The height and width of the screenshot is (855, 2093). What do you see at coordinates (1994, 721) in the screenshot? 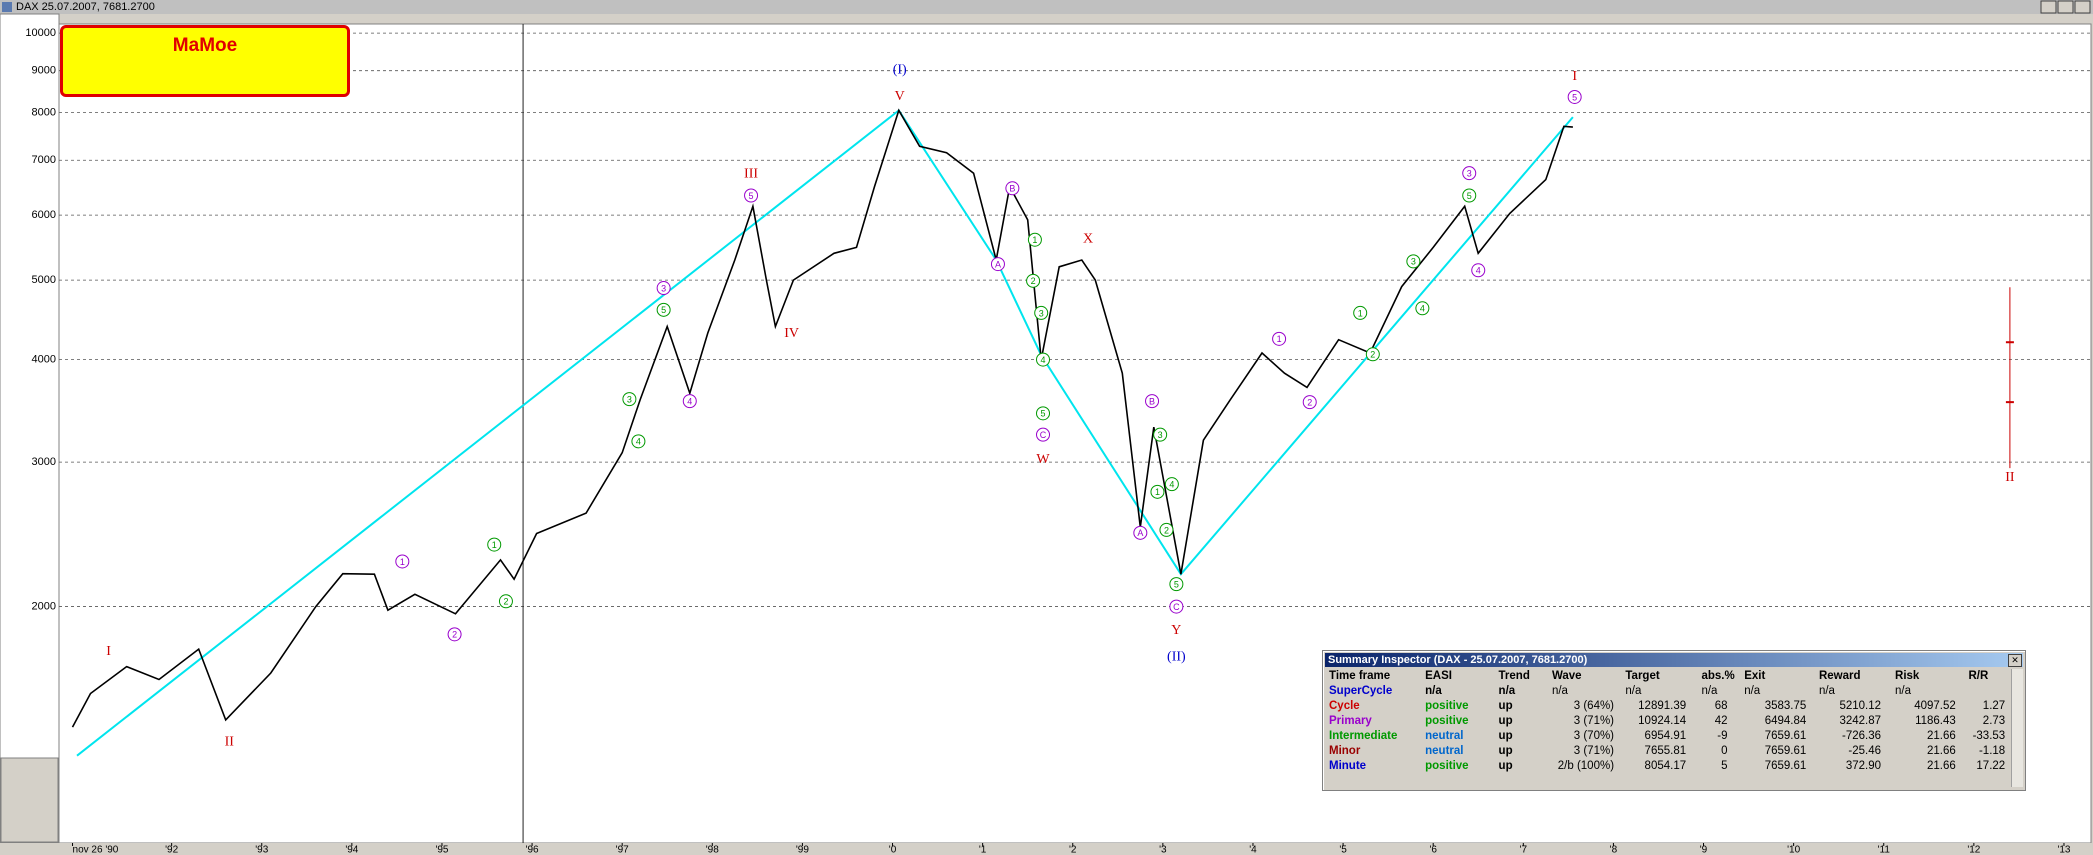
I see `table-cell: 2.73` at bounding box center [1994, 721].